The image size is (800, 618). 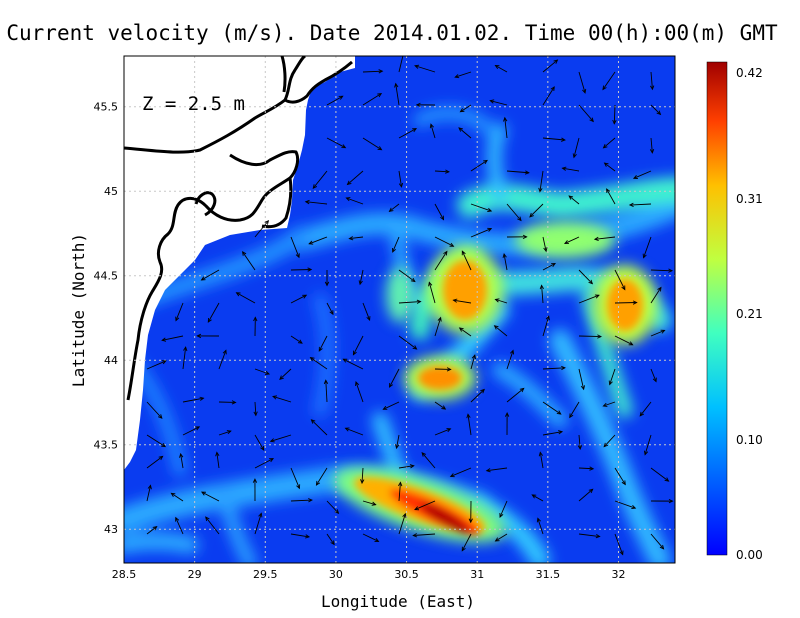 What do you see at coordinates (106, 319) in the screenshot?
I see `y-tick-labels: 43 43.5 44 44.5 45 45.5` at bounding box center [106, 319].